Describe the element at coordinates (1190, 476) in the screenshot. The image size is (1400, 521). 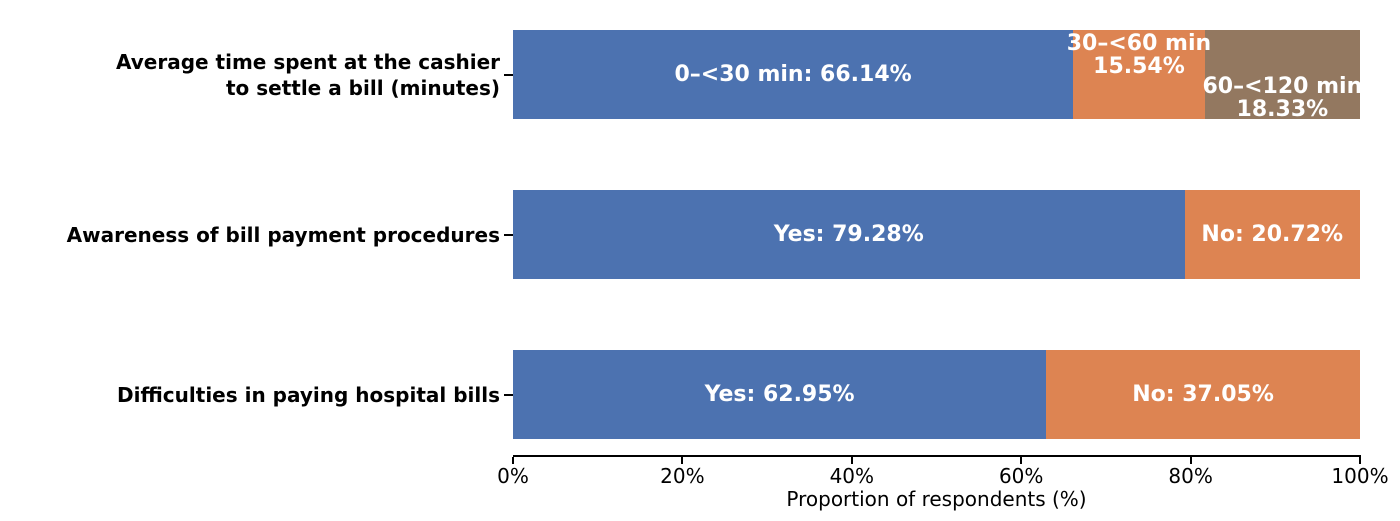
I see `x-tick-label: 80%` at that location.